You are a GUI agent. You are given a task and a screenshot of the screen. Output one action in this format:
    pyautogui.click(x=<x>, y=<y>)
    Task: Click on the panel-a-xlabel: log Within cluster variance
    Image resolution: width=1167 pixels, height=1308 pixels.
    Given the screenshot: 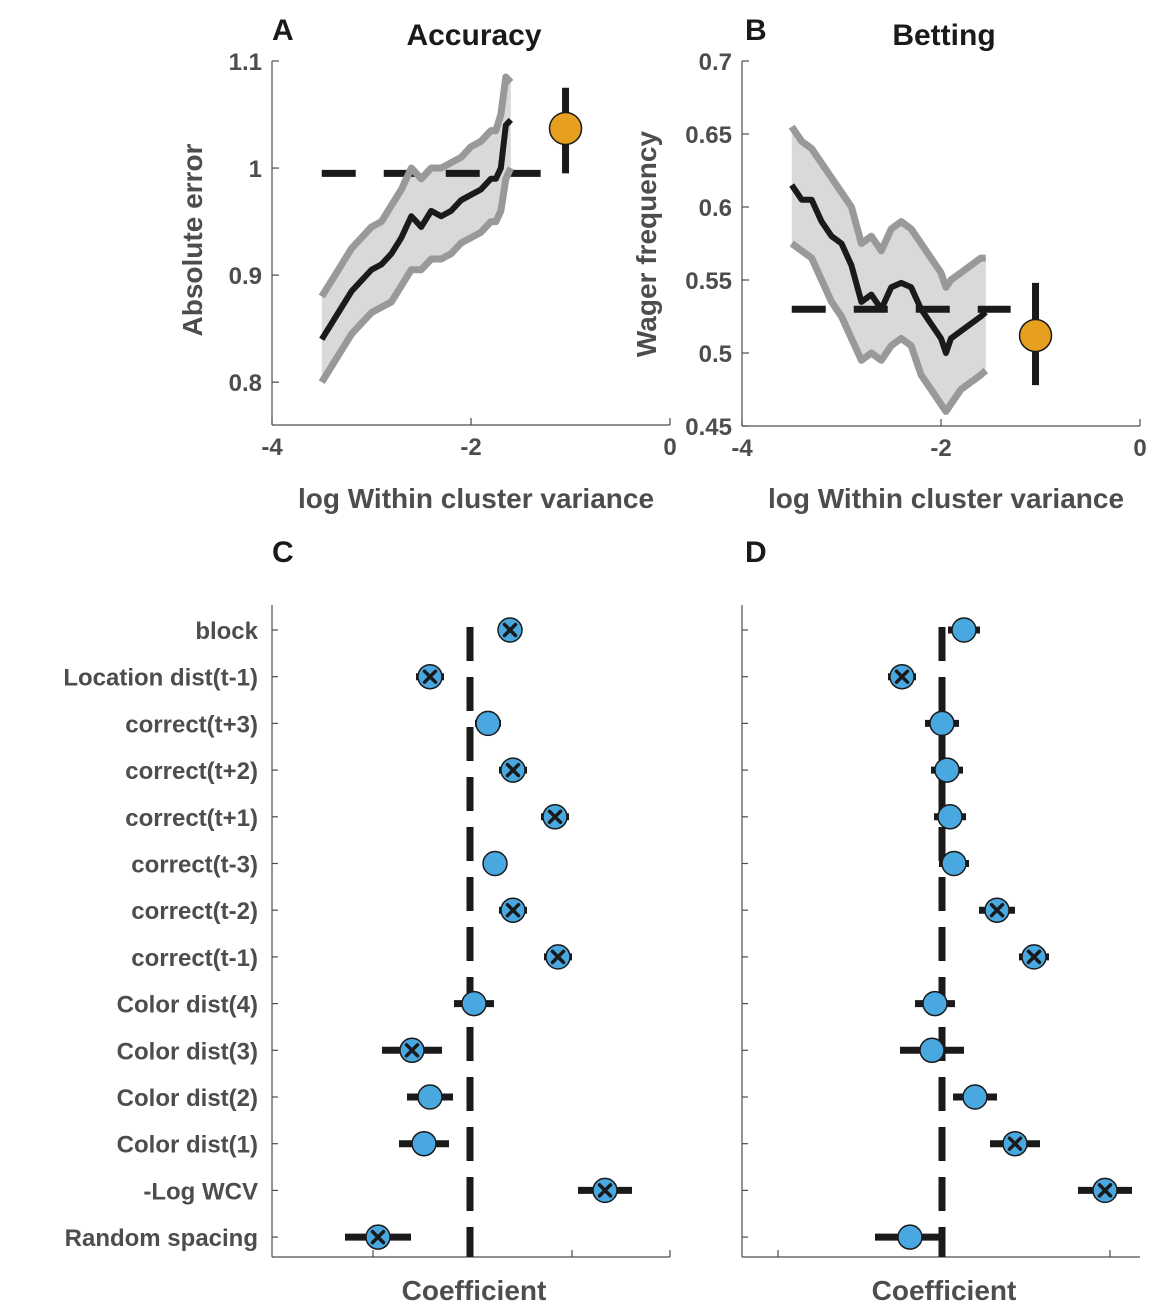 What is the action you would take?
    pyautogui.click(x=476, y=498)
    